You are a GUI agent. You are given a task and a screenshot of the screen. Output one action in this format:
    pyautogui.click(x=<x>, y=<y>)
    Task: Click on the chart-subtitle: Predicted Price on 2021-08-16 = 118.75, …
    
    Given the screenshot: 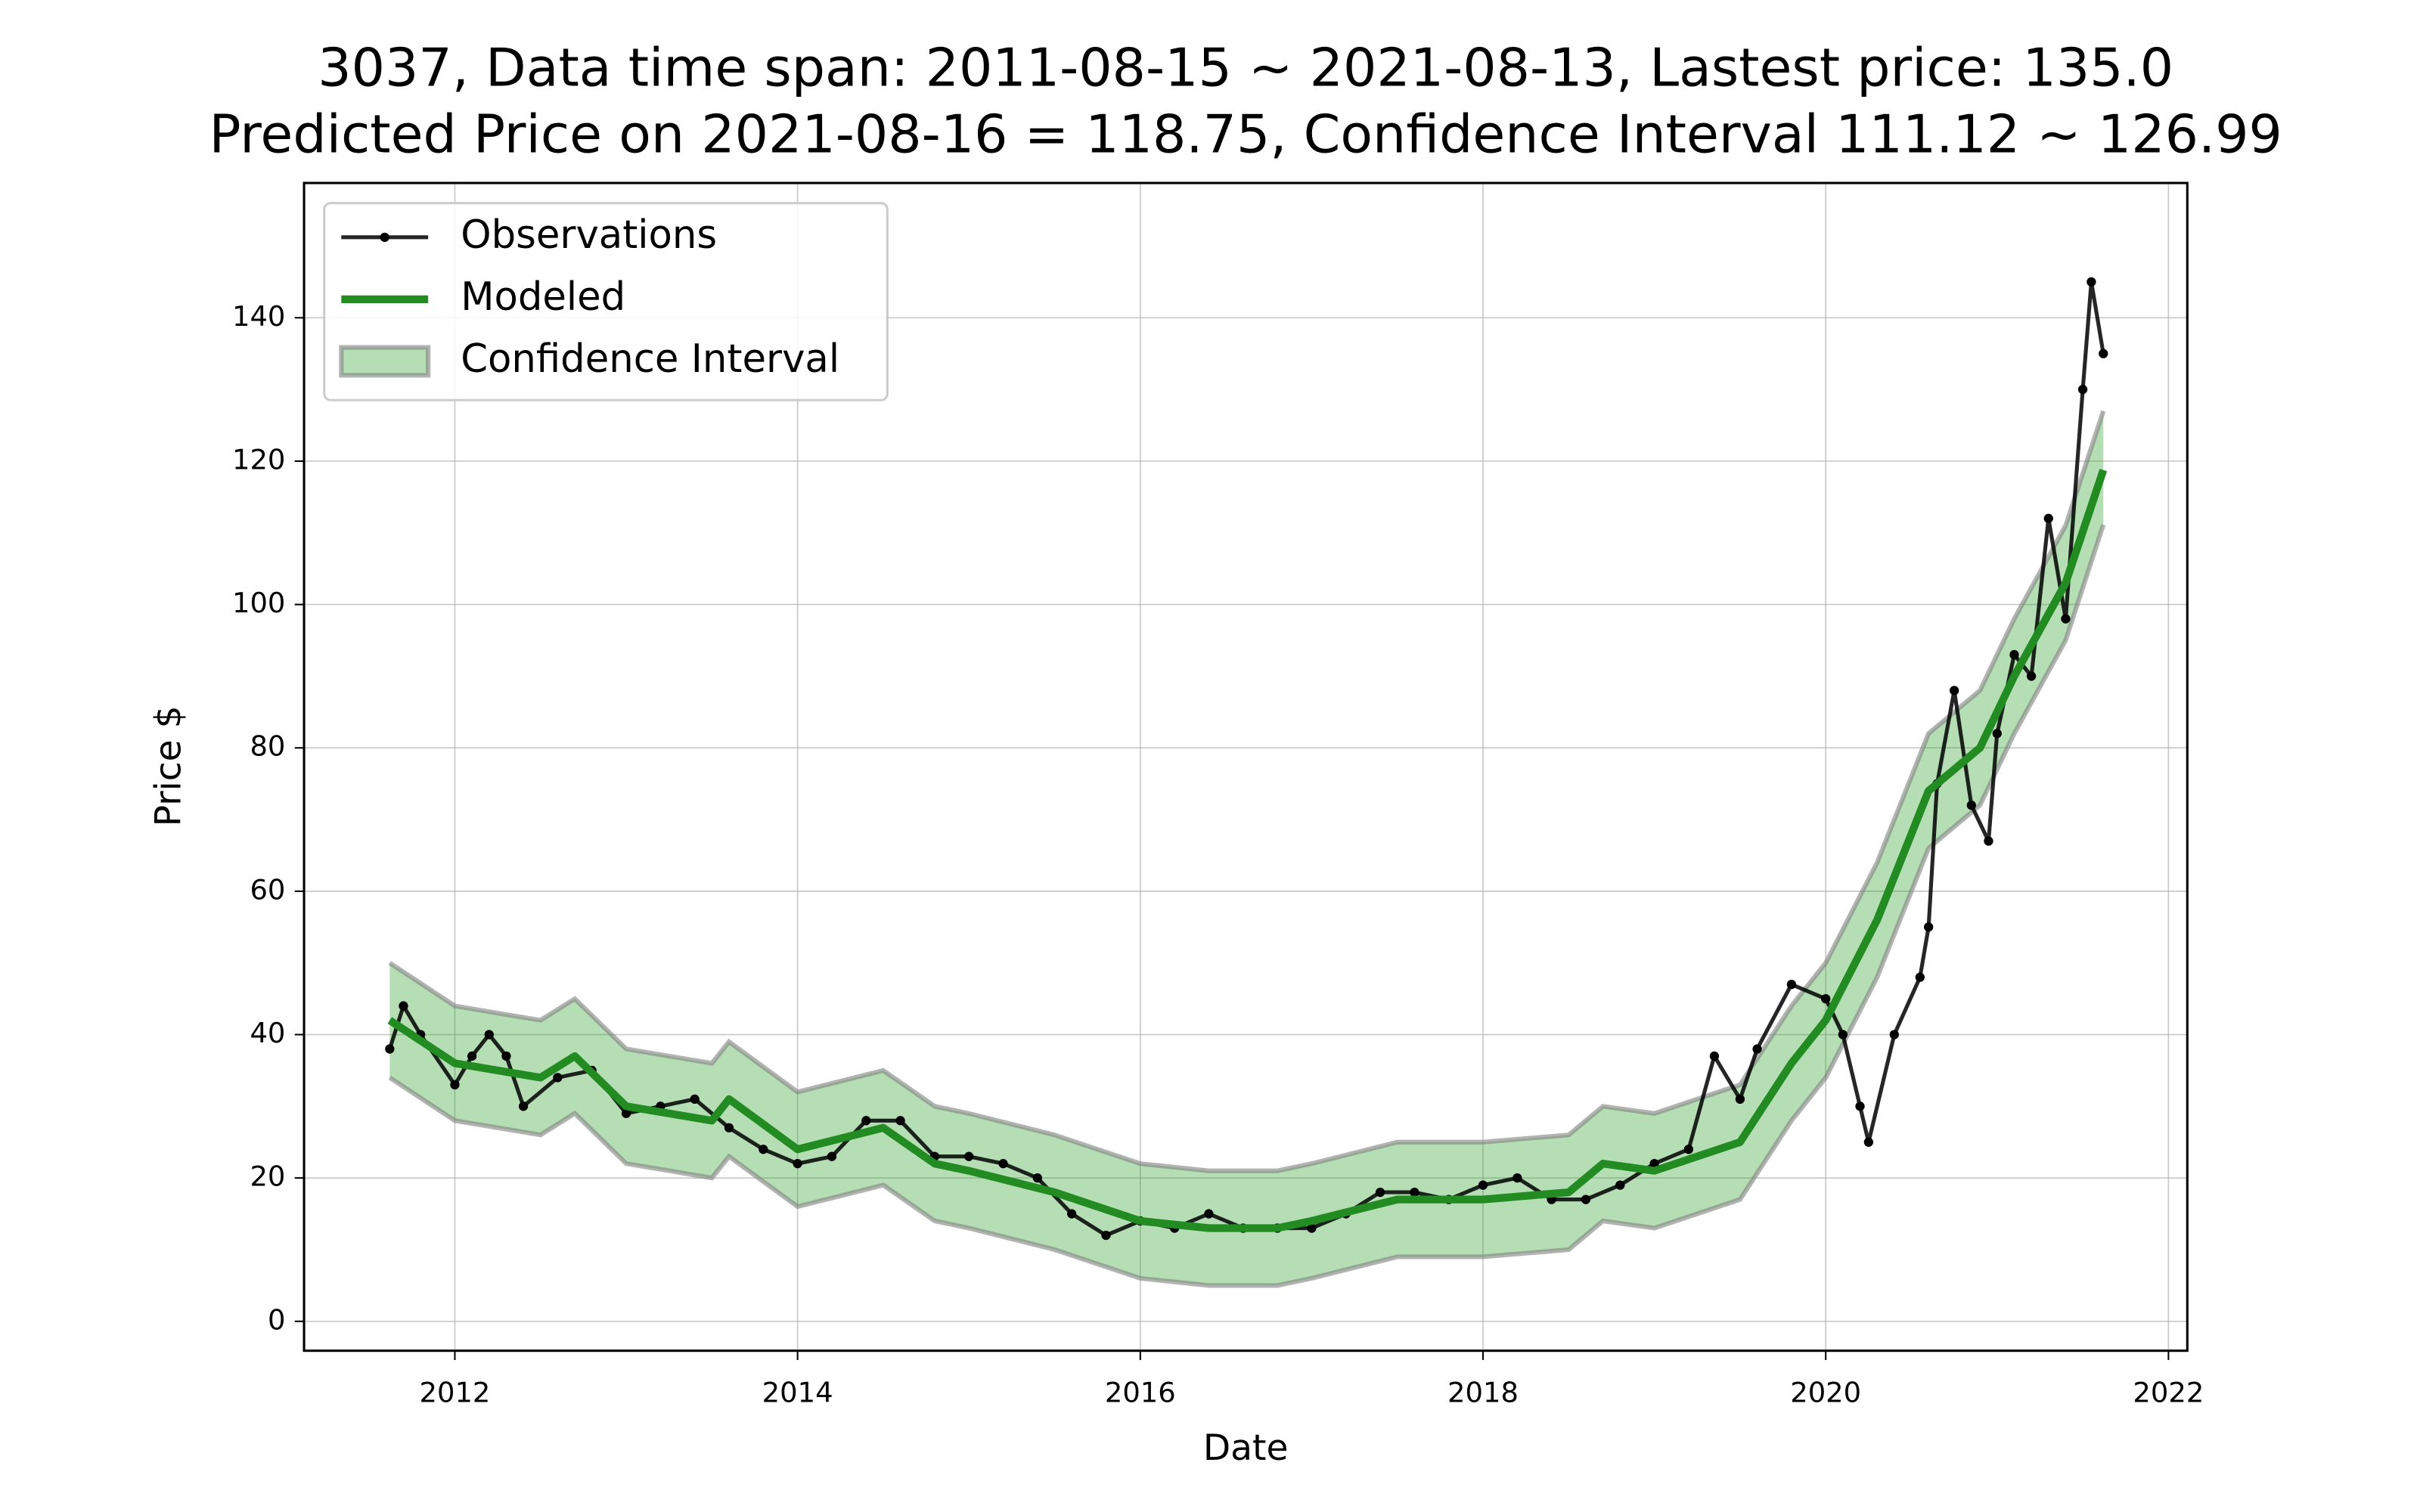 What is the action you would take?
    pyautogui.click(x=1245, y=135)
    